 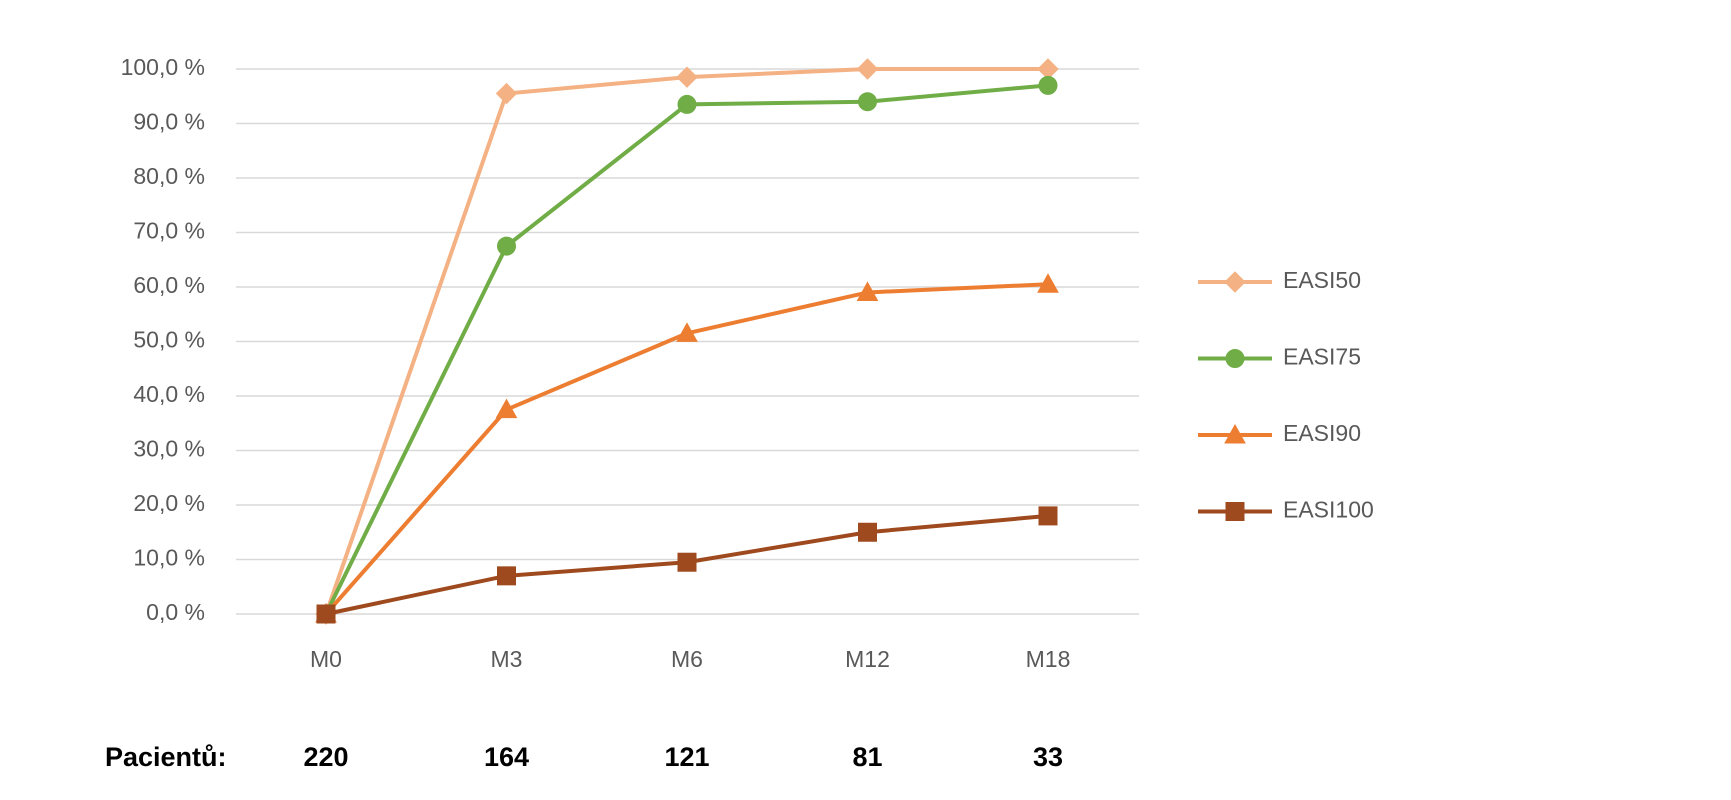 What do you see at coordinates (867, 659) in the screenshot?
I see `x-tick-label: M12` at bounding box center [867, 659].